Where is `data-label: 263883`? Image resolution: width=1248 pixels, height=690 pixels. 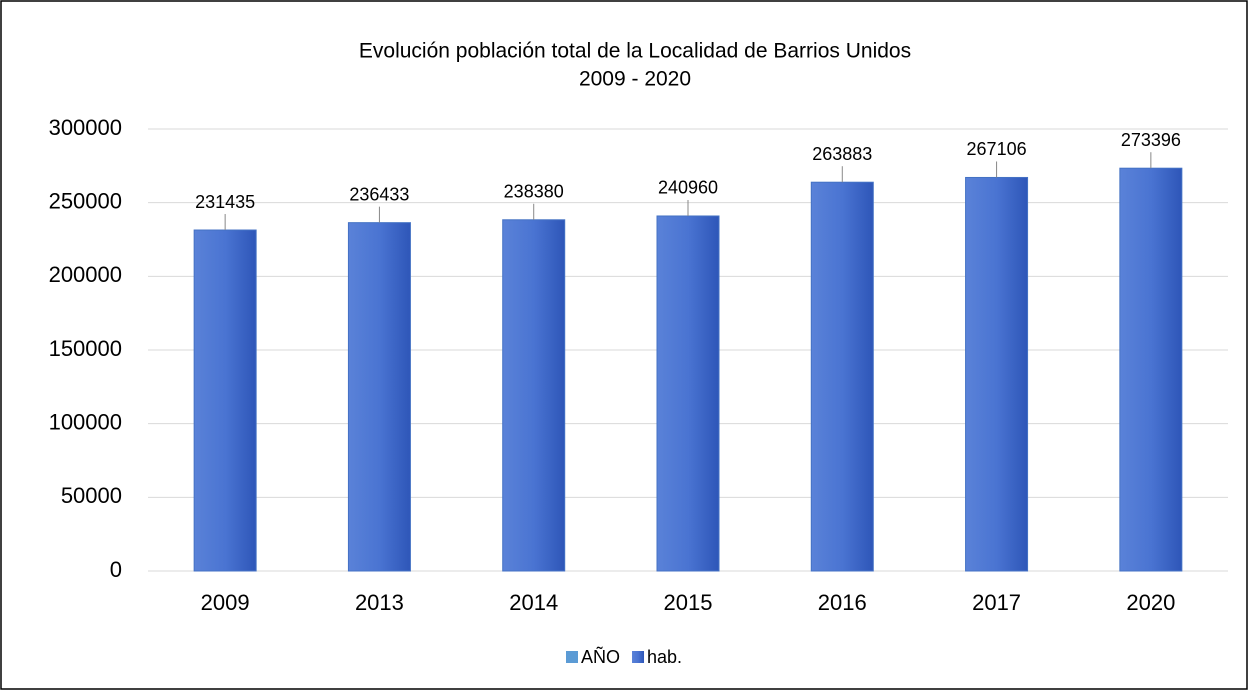 data-label: 263883 is located at coordinates (842, 154).